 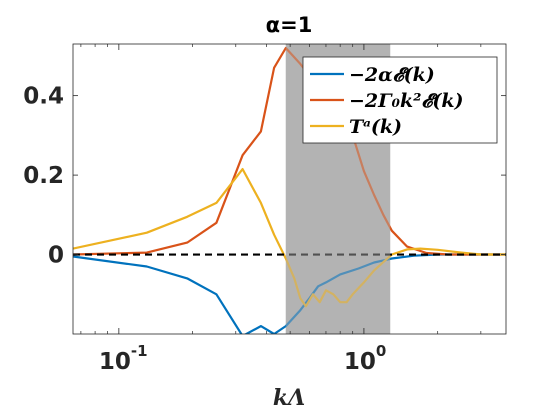 I want to click on y-tick-label-2: 0.2, so click(x=43, y=176).